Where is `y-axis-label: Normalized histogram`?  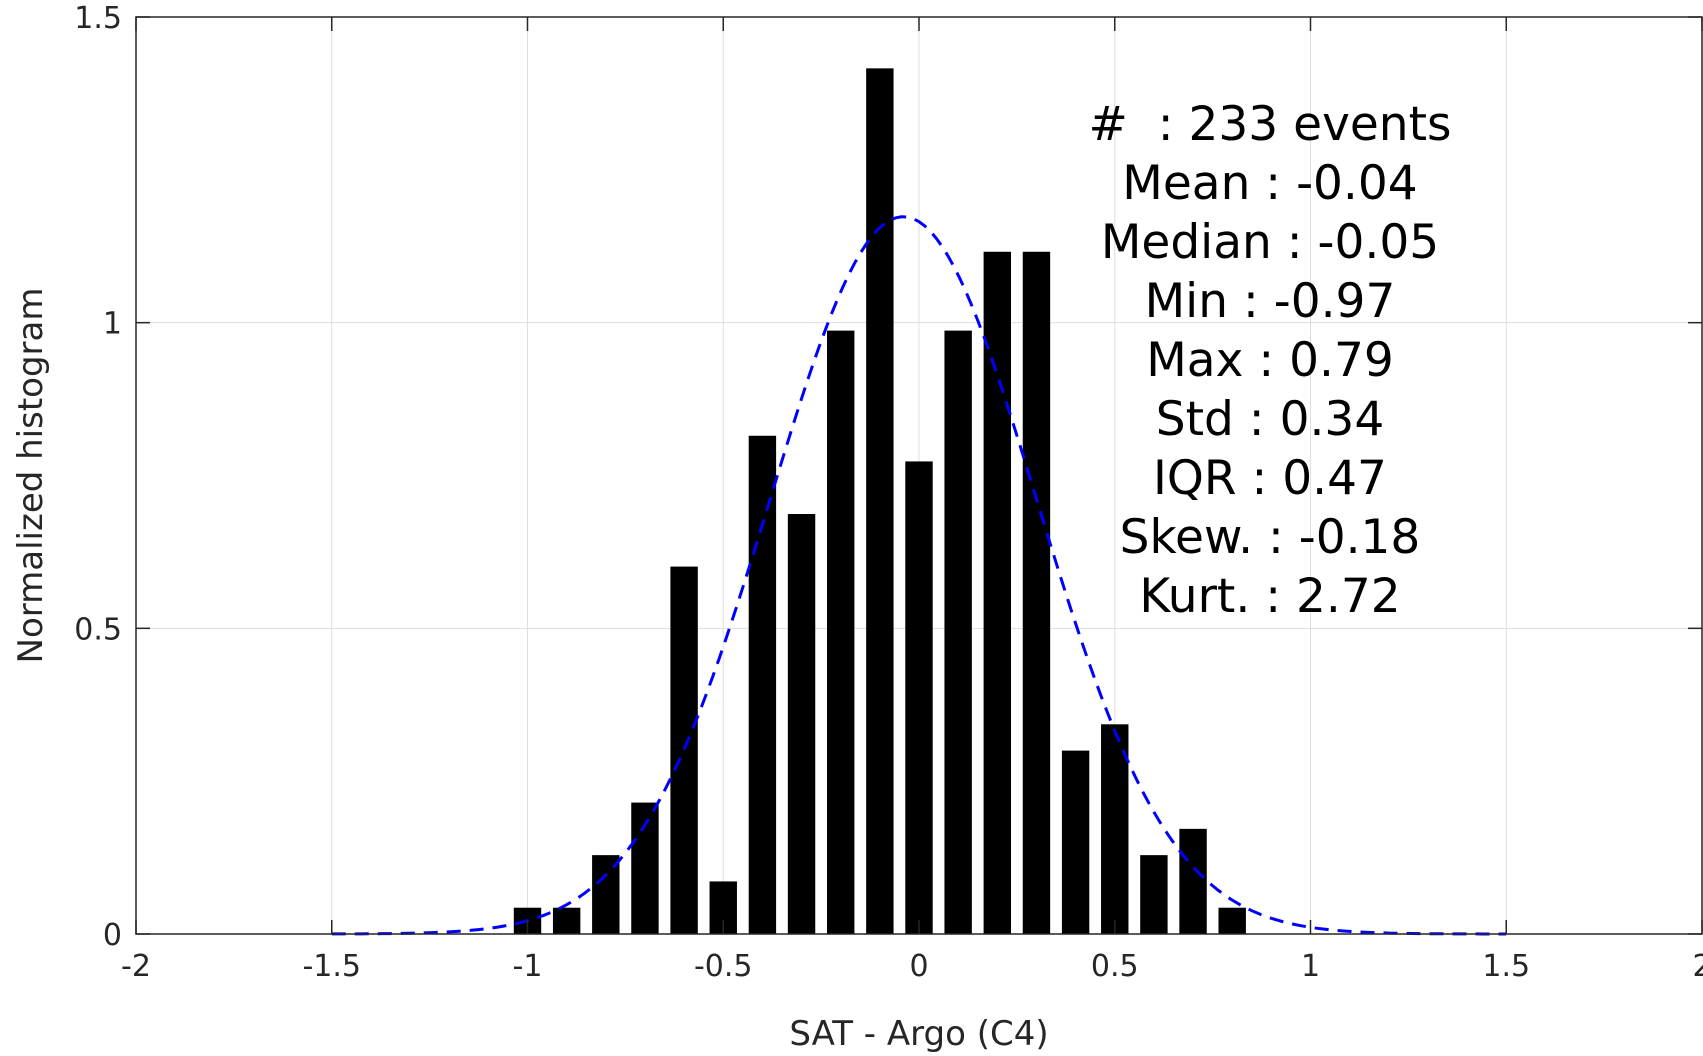 y-axis-label: Normalized histogram is located at coordinates (31, 476).